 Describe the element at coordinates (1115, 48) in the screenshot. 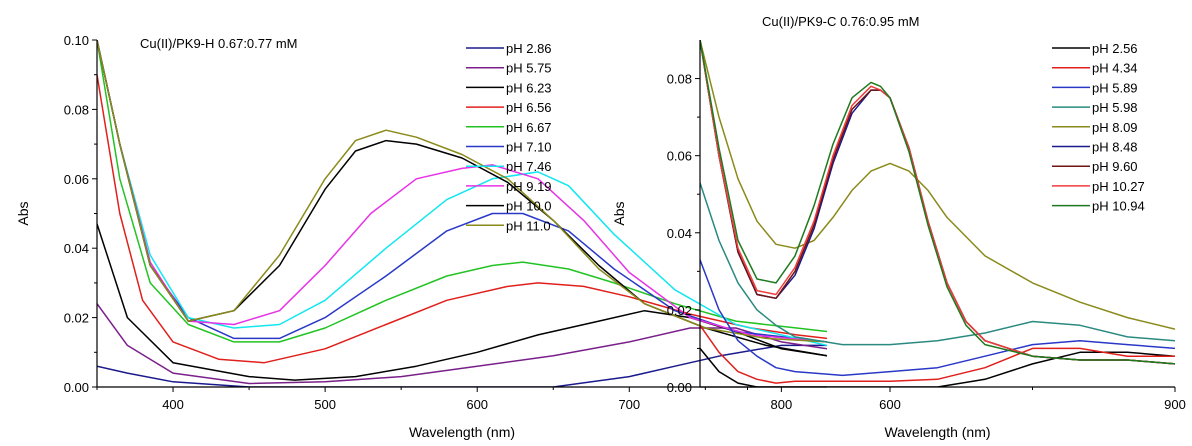

I see `legend-label: pH 2.56` at that location.